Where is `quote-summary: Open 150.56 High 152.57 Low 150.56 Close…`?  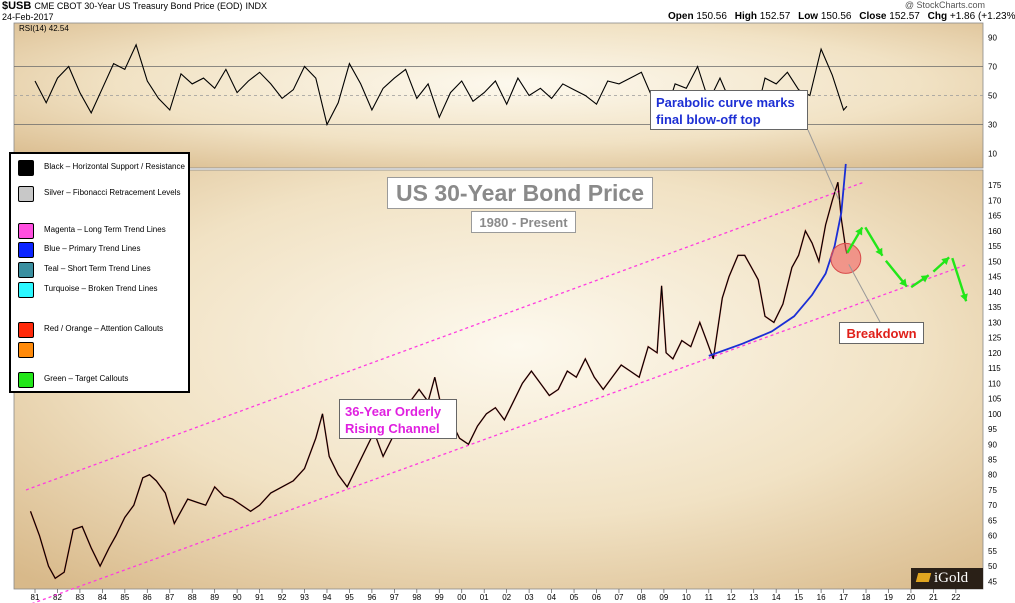
quote-summary: Open 150.56 High 152.57 Low 150.56 Close… is located at coordinates (841, 16).